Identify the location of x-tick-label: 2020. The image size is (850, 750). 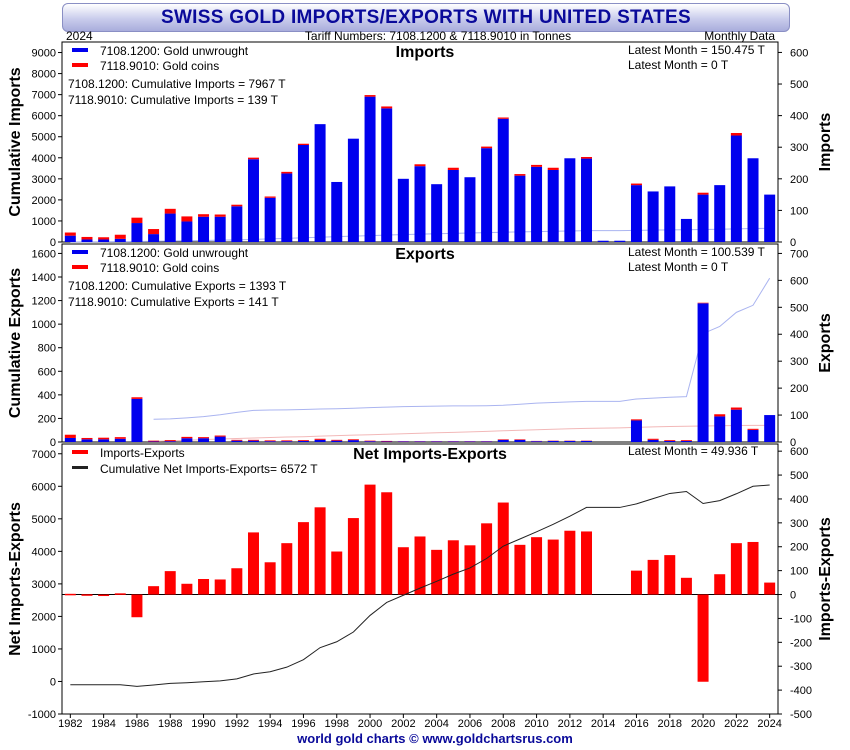
(703, 724).